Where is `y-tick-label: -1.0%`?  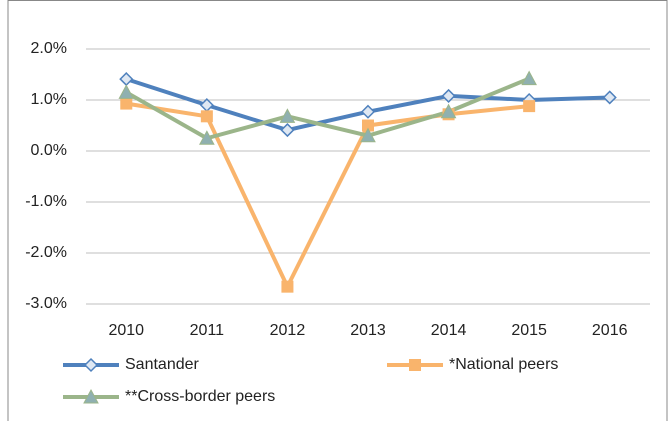 y-tick-label: -1.0% is located at coordinates (46, 201).